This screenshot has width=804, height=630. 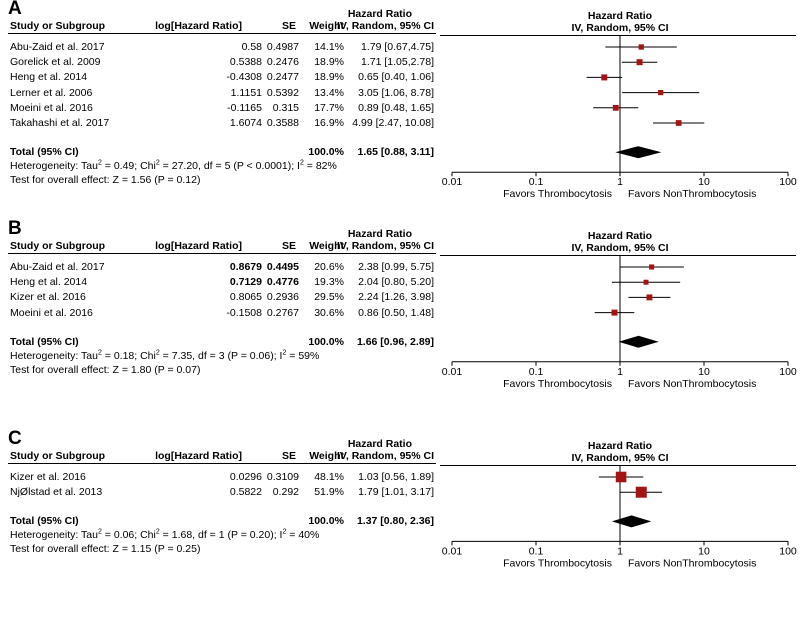 What do you see at coordinates (329, 282) in the screenshot?
I see `study-weight: 19.3%` at bounding box center [329, 282].